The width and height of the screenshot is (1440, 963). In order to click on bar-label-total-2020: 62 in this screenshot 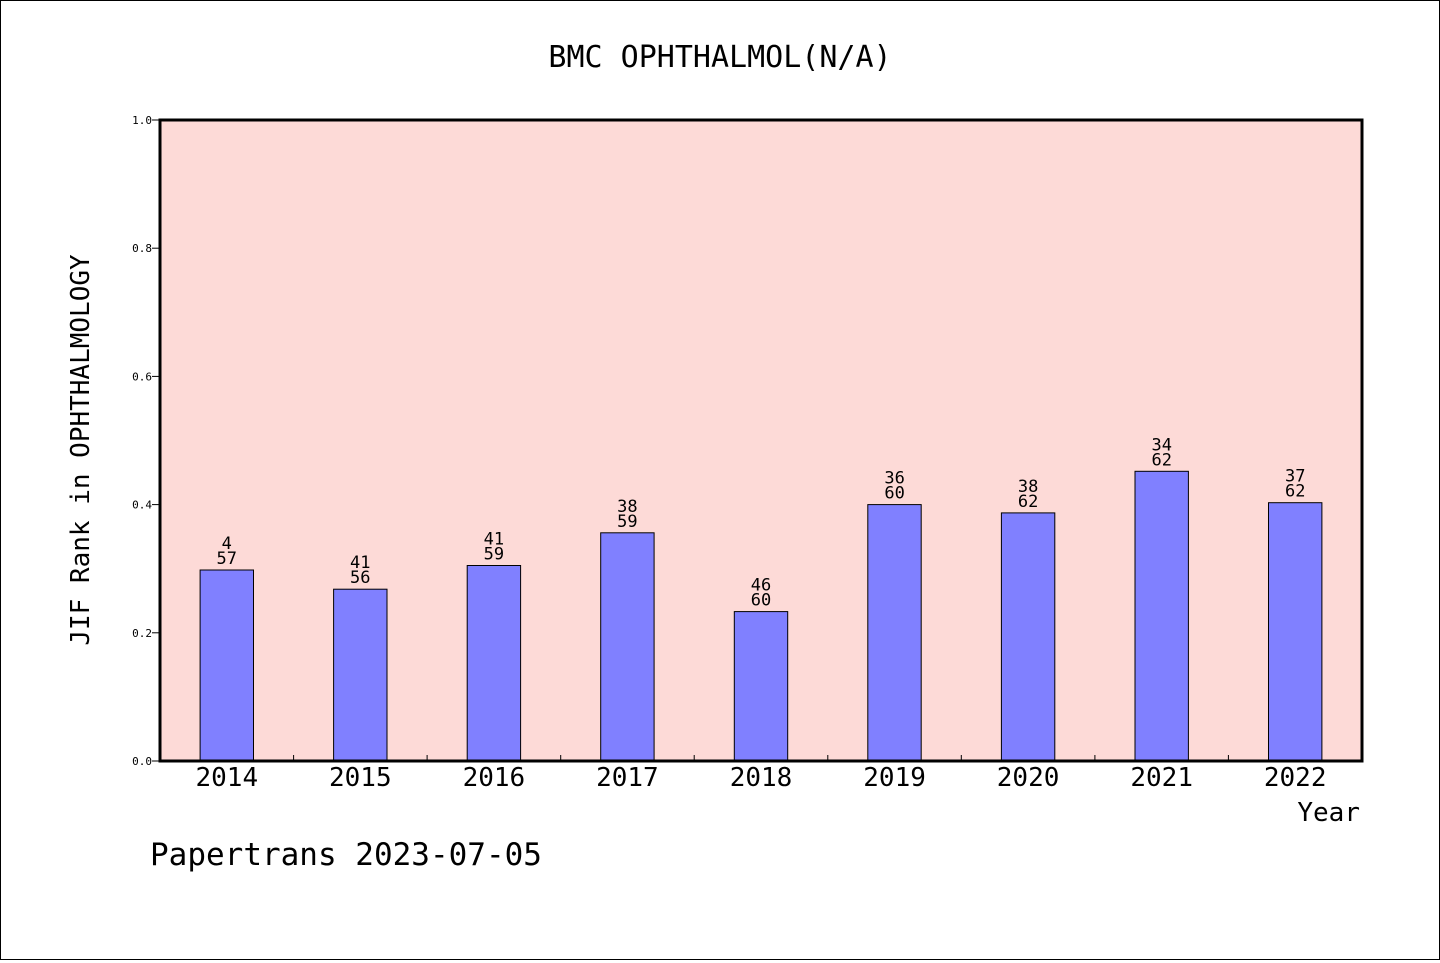, I will do `click(1028, 502)`.